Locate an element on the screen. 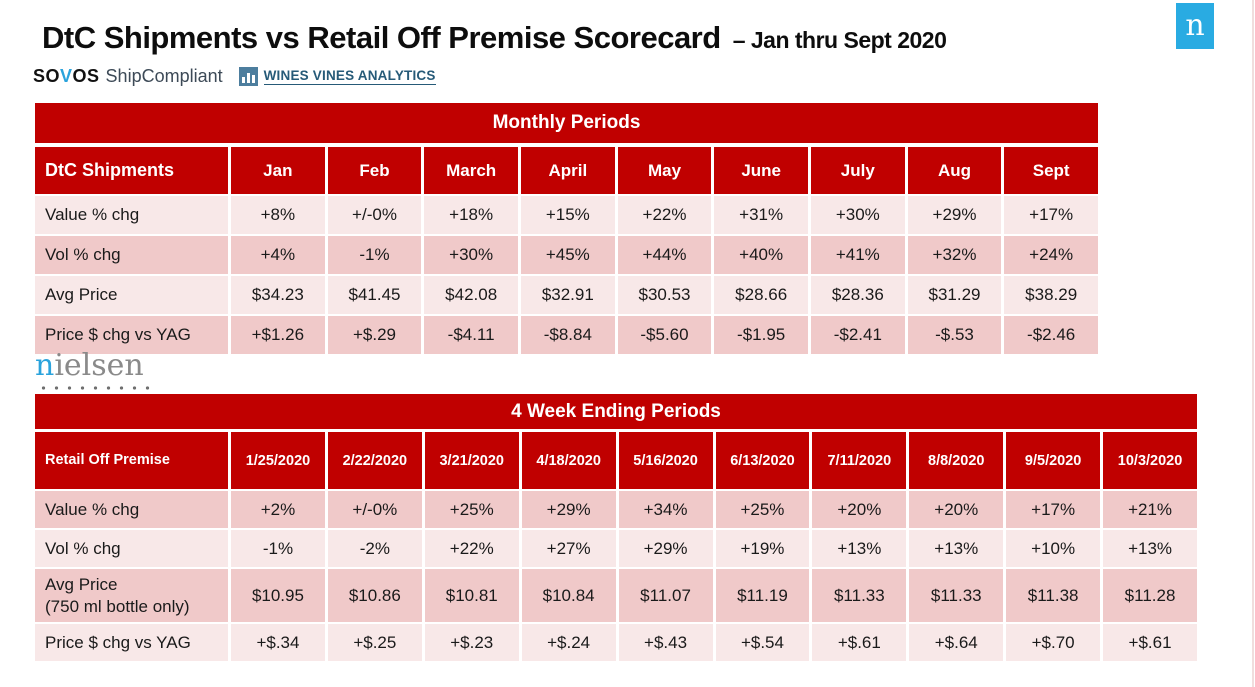  data-cell: +2% is located at coordinates (278, 509).